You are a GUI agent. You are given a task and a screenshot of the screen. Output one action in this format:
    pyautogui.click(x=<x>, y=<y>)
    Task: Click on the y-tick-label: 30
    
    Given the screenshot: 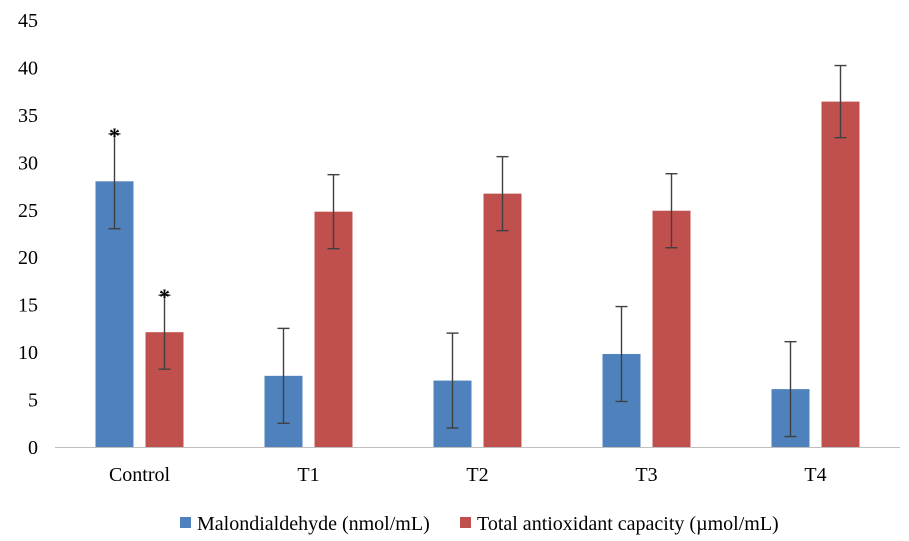 What is the action you would take?
    pyautogui.click(x=28, y=163)
    